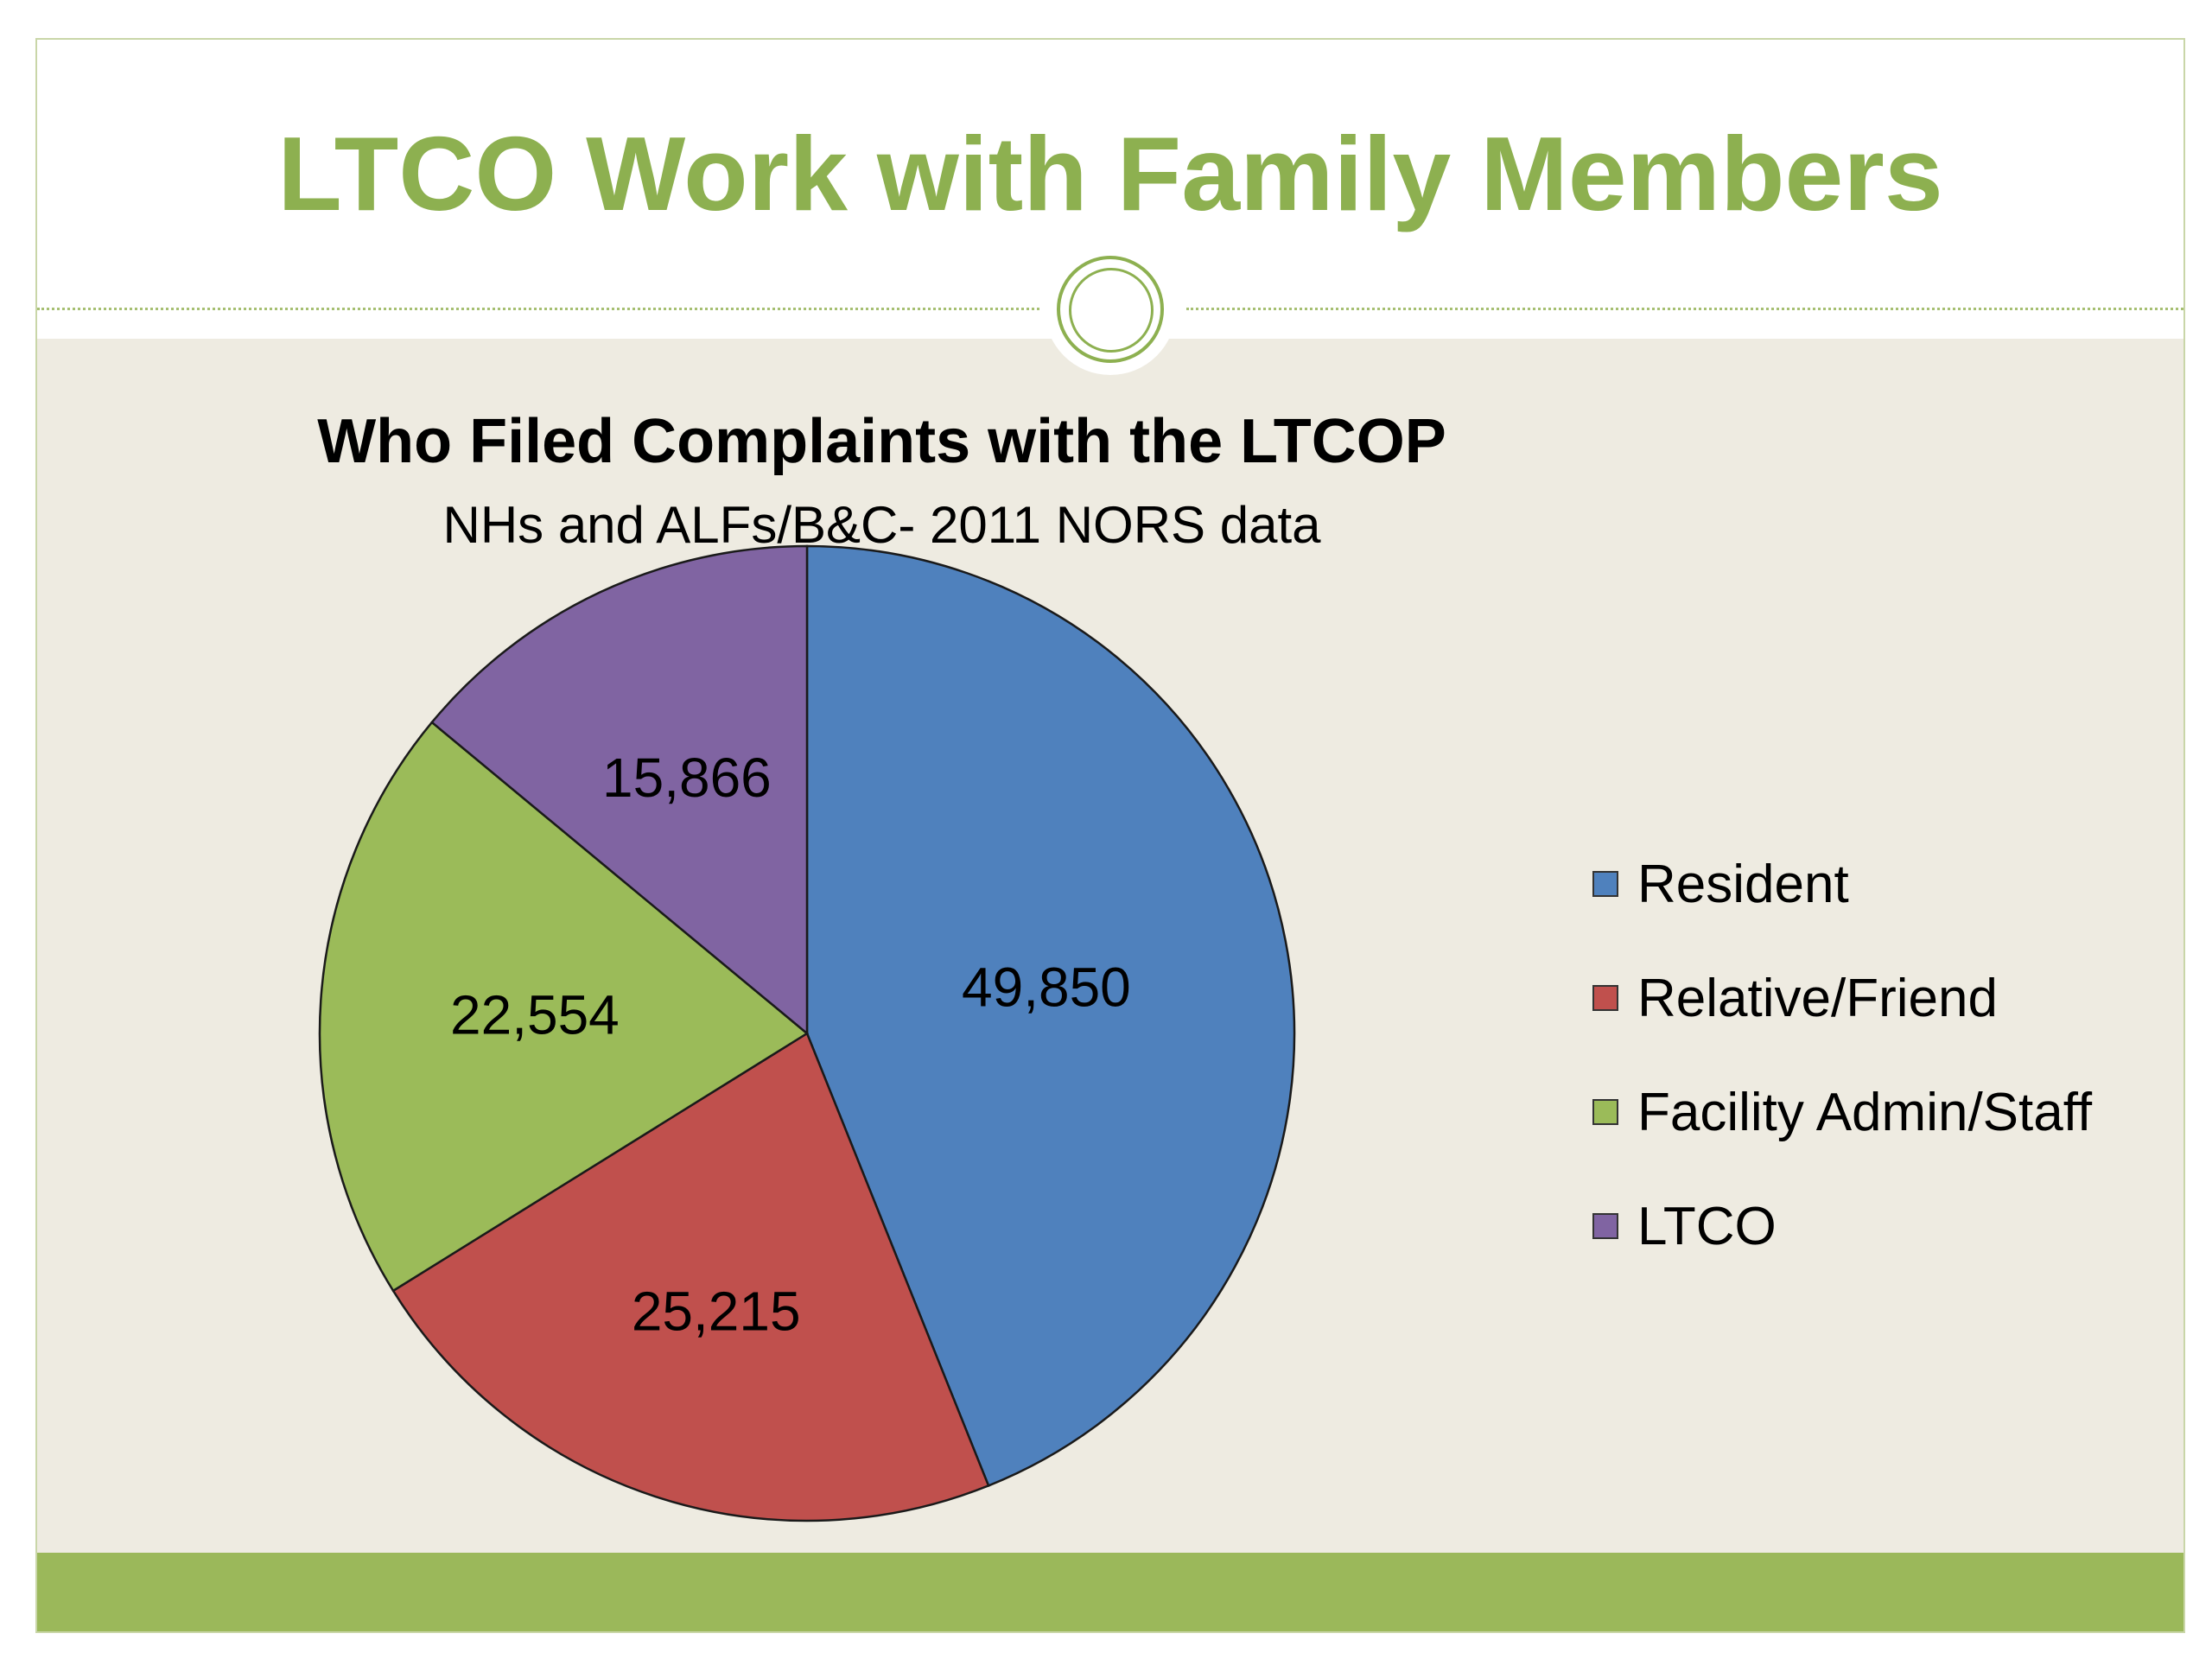 The height and width of the screenshot is (1659, 2212). I want to click on data-label-relative-friend: 25,215, so click(716, 1312).